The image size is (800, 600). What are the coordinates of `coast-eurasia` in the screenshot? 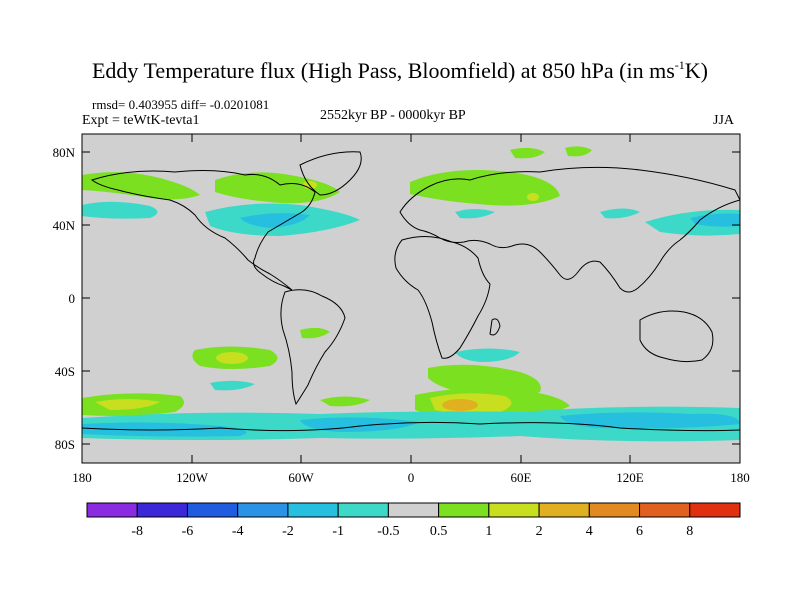 It's located at (569, 229).